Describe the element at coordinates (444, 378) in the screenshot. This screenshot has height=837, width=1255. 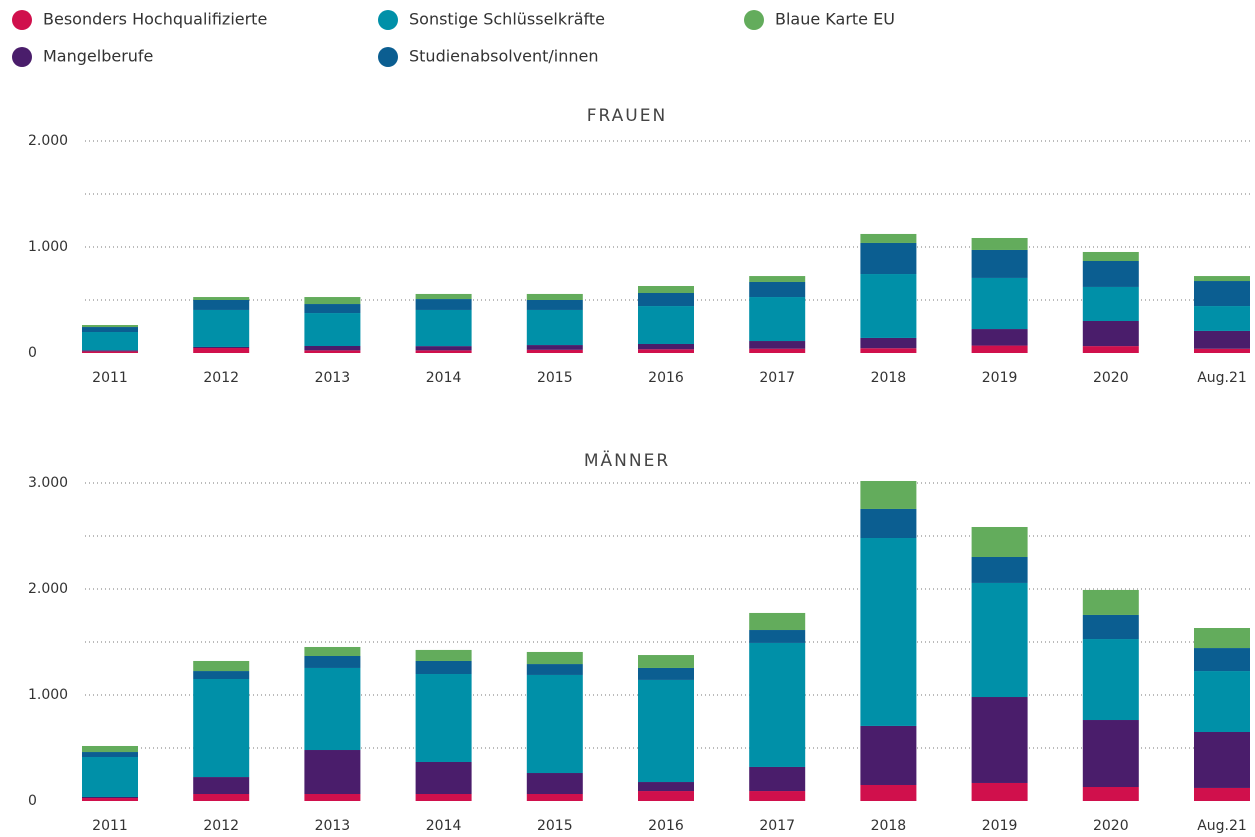
I see `x-tick-label: 2014` at that location.